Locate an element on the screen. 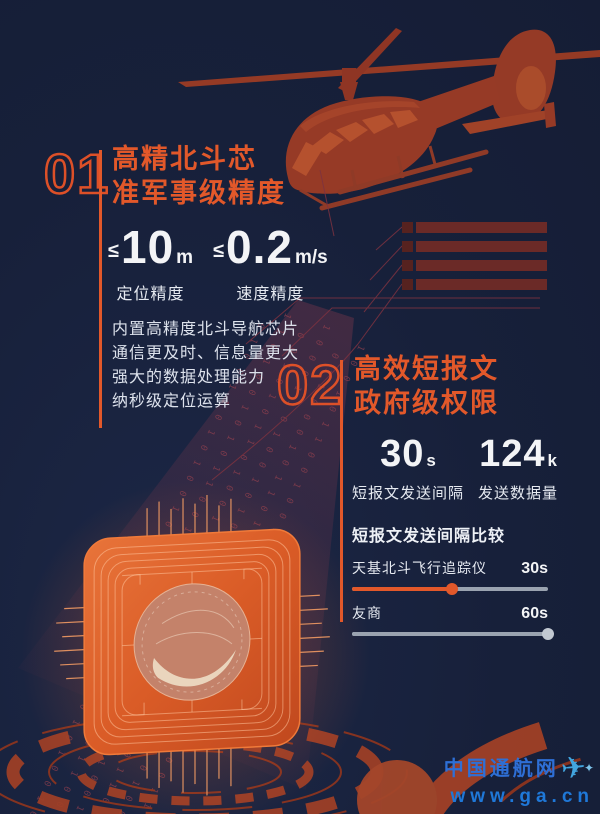 This screenshot has height=814, width=600. stat-label: 定位精度 is located at coordinates (150, 294).